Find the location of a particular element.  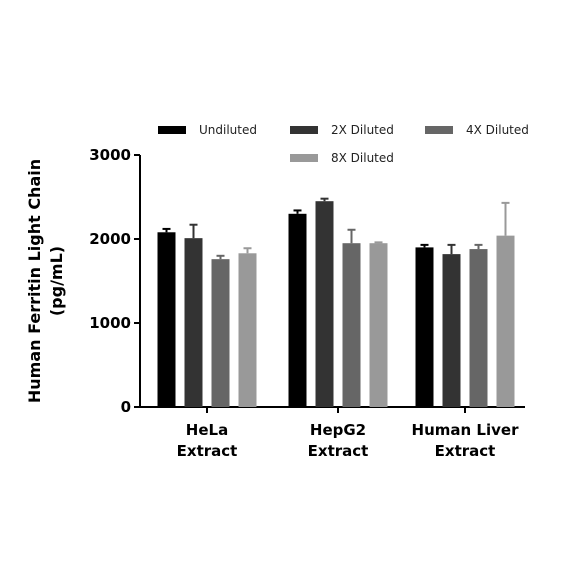

y-tick-label: 2000 is located at coordinates (110, 239).